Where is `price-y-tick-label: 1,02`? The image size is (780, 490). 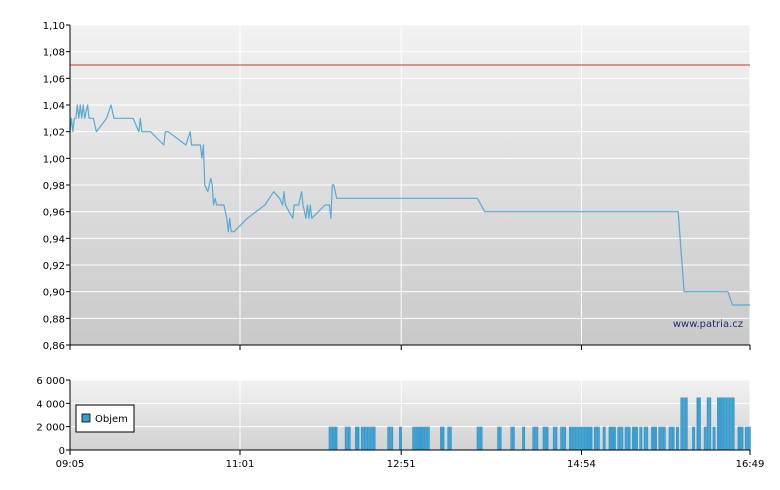
price-y-tick-label: 1,02 is located at coordinates (54, 133).